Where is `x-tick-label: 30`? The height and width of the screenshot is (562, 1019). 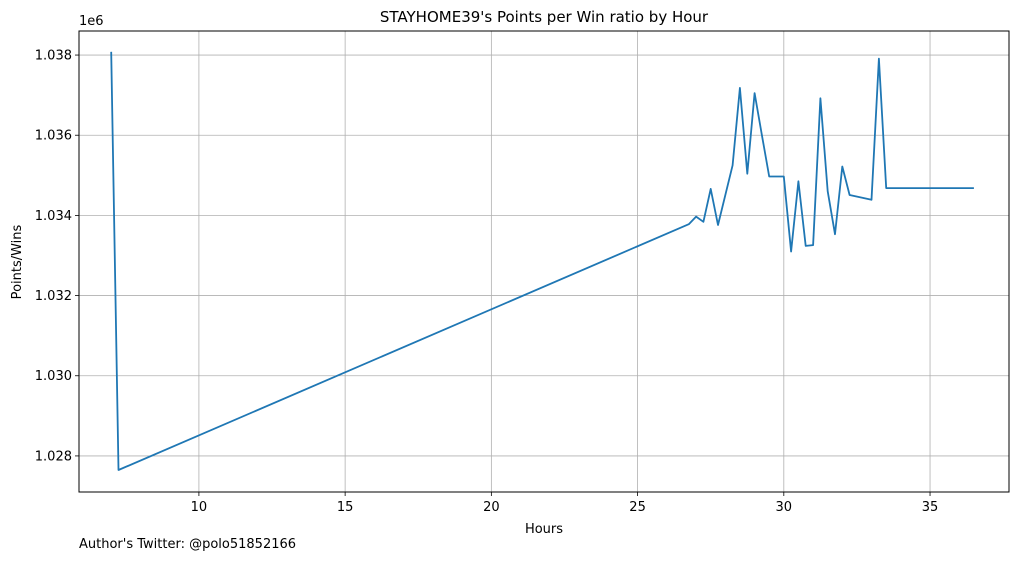
x-tick-label: 30 is located at coordinates (784, 507).